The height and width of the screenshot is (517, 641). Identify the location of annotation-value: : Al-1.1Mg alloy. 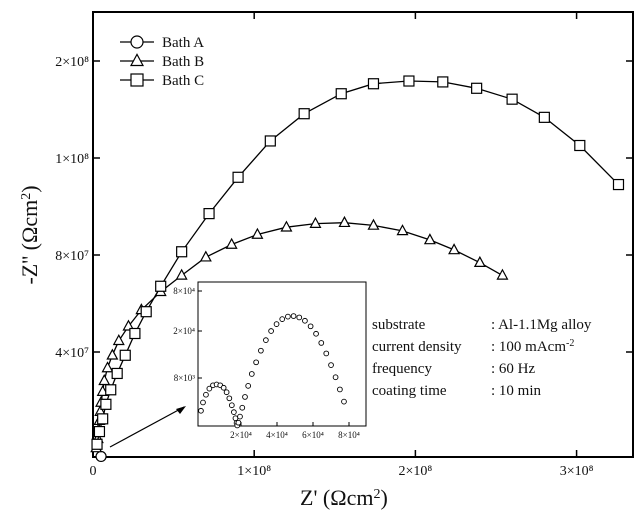
(541, 325).